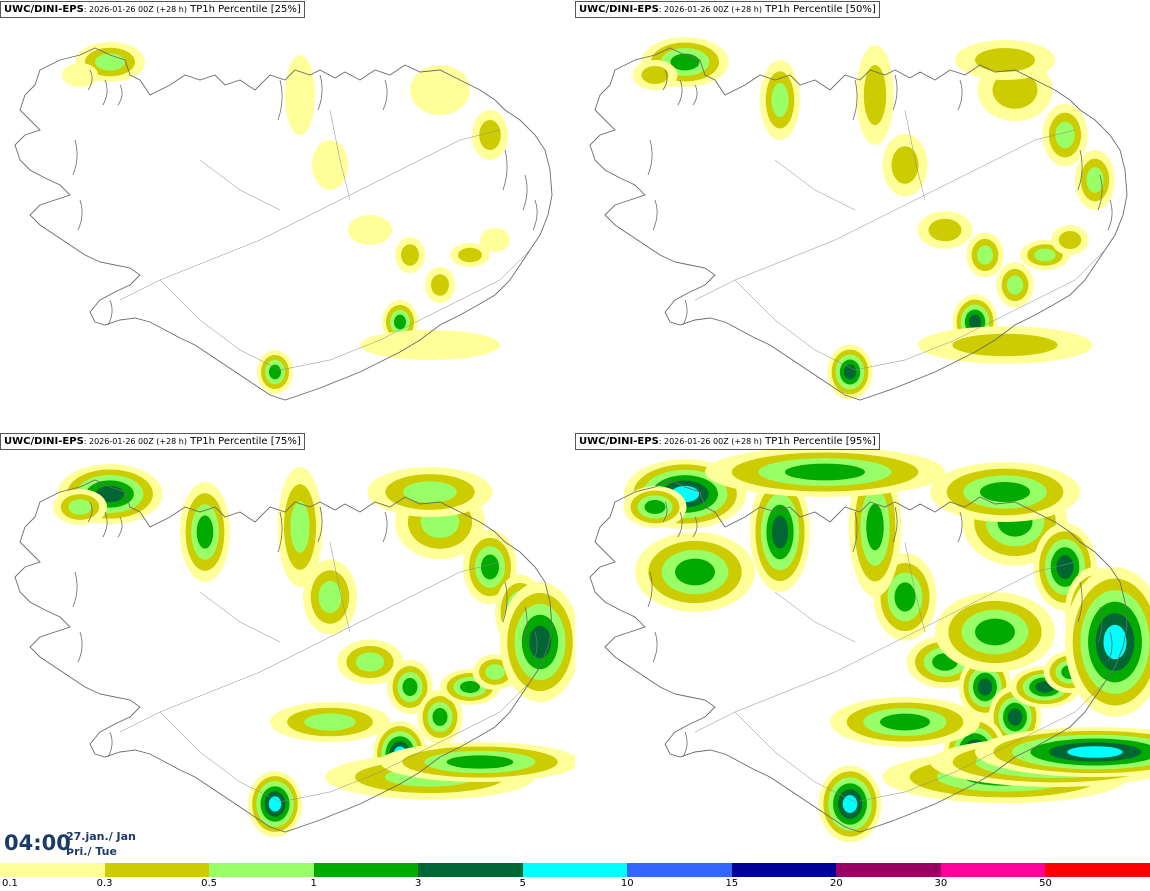 This screenshot has width=1150, height=891. What do you see at coordinates (522, 883) in the screenshot?
I see `colorbar-tick-label: 5` at bounding box center [522, 883].